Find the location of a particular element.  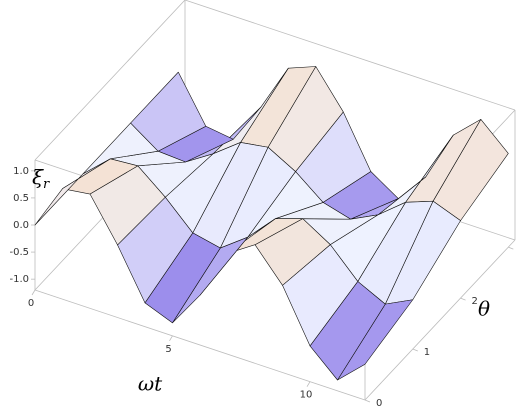

x-tick-label: 0 is located at coordinates (31, 303).